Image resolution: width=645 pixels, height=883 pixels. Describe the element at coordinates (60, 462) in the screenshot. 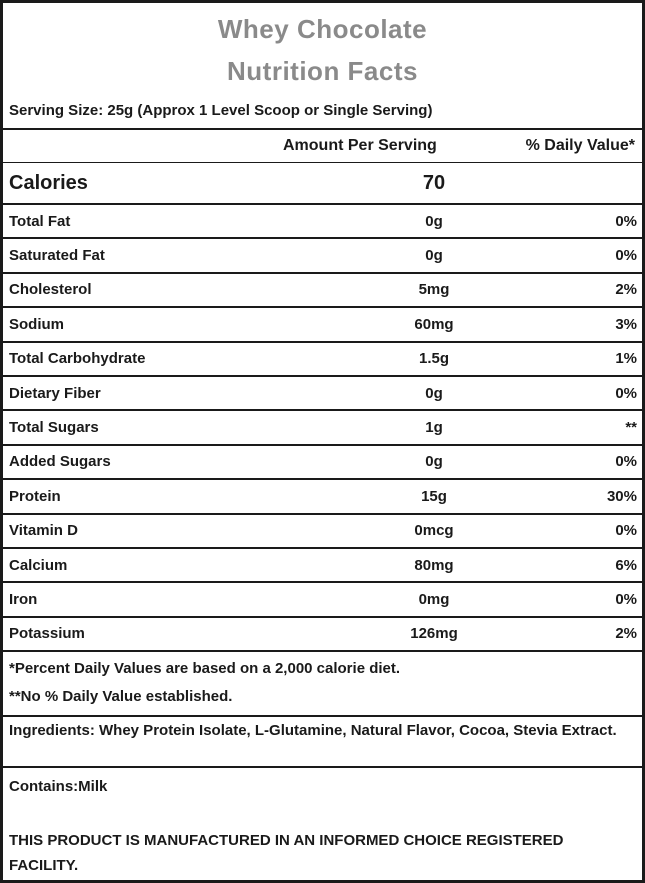

I see `nutrient-label: Added Sugars` at that location.